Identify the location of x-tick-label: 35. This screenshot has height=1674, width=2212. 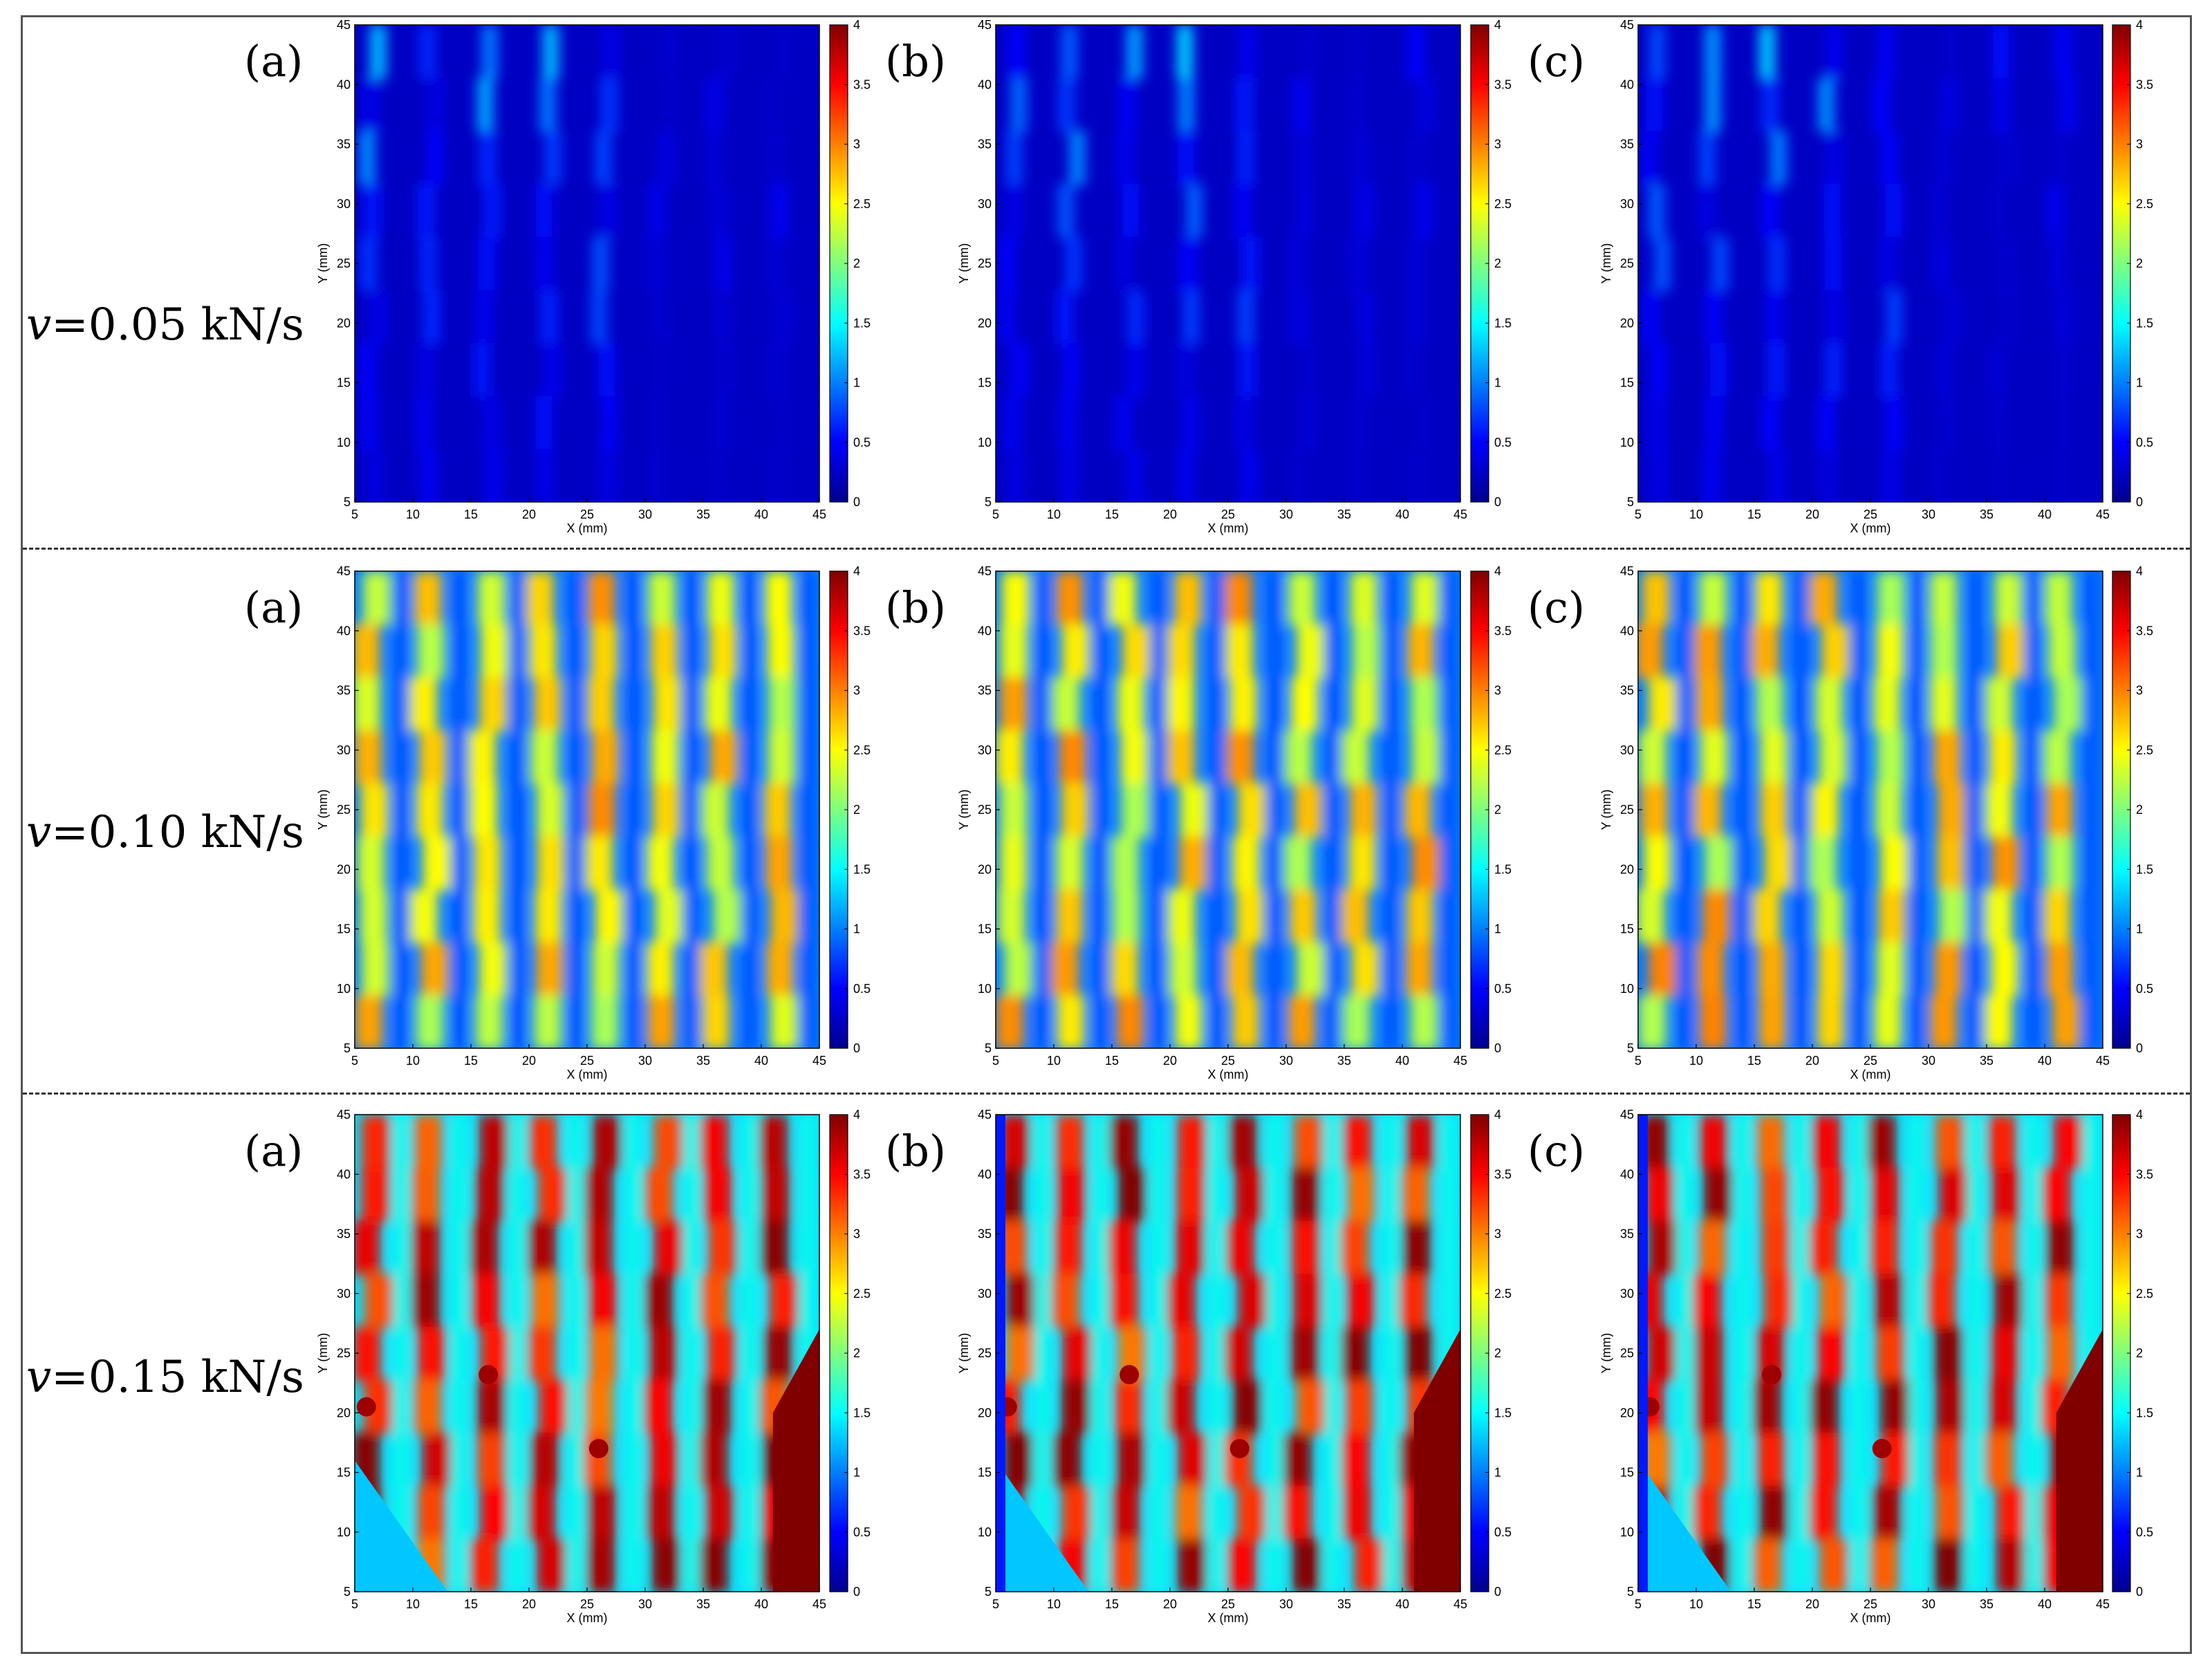
(703, 1604).